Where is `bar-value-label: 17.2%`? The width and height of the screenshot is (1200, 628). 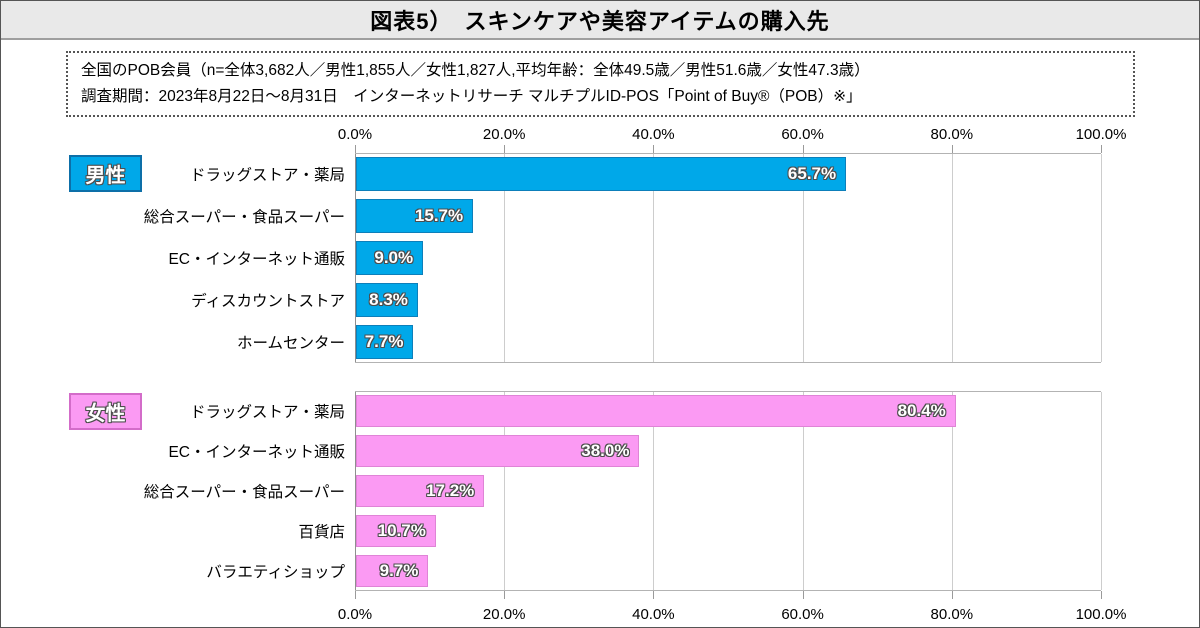 bar-value-label: 17.2% is located at coordinates (450, 490).